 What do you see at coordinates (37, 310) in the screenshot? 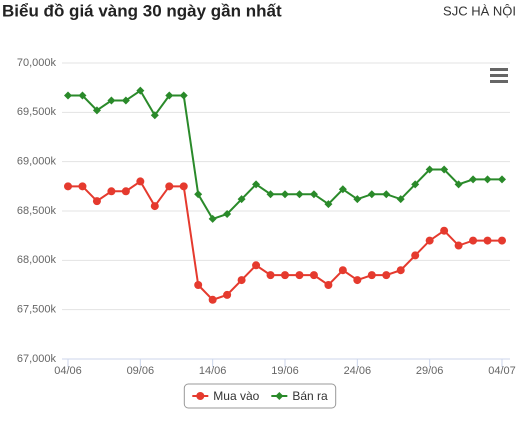
I see `y-tick-label: 67,500k` at bounding box center [37, 310].